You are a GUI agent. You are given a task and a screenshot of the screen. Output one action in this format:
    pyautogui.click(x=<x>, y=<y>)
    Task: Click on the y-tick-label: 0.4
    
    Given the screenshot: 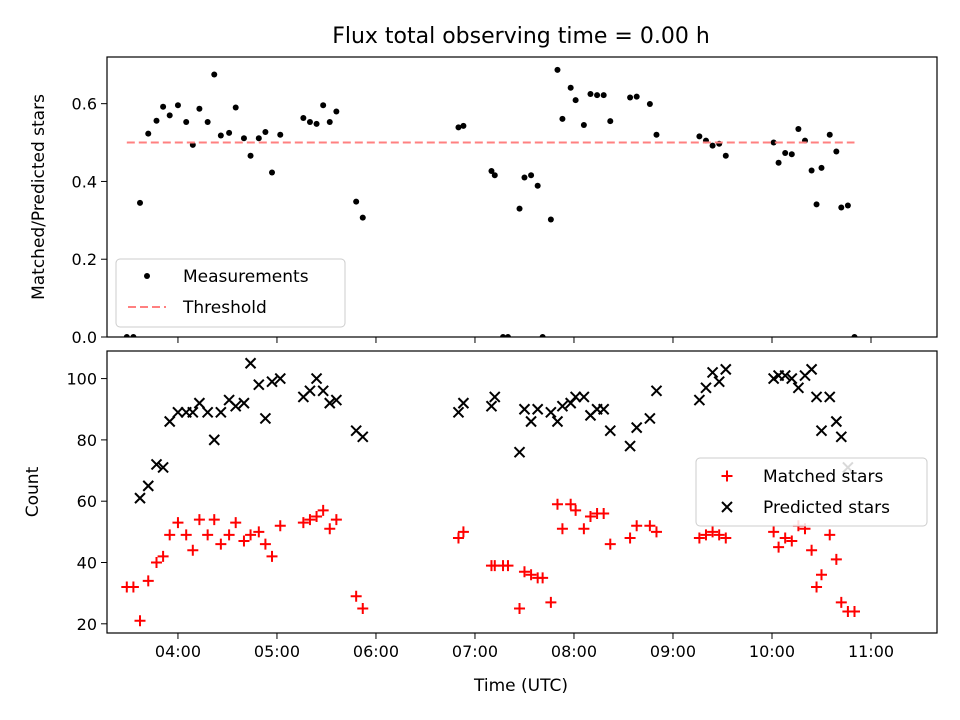 What is the action you would take?
    pyautogui.click(x=84, y=181)
    